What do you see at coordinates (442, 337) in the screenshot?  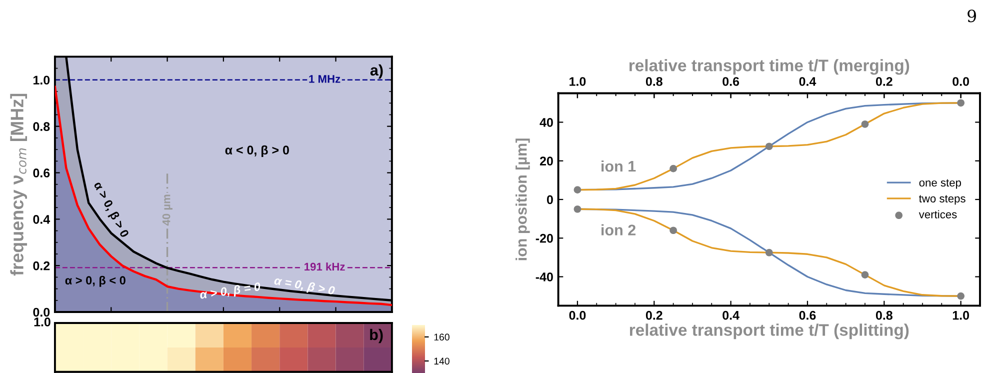 I see `color-bar-label: 160` at bounding box center [442, 337].